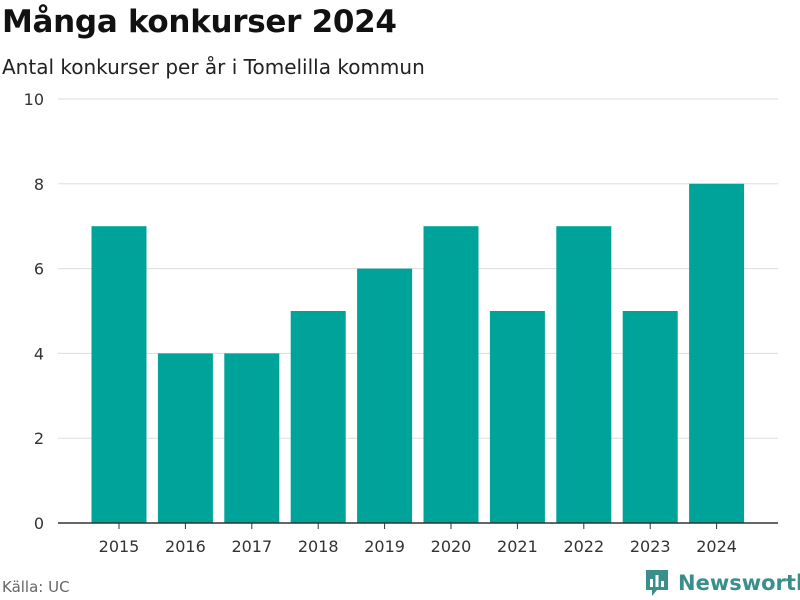  I want to click on bar-2023, so click(650, 417).